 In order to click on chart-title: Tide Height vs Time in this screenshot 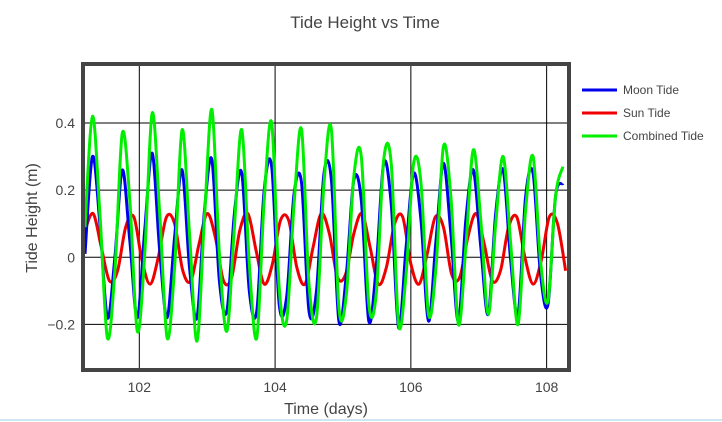, I will do `click(365, 22)`.